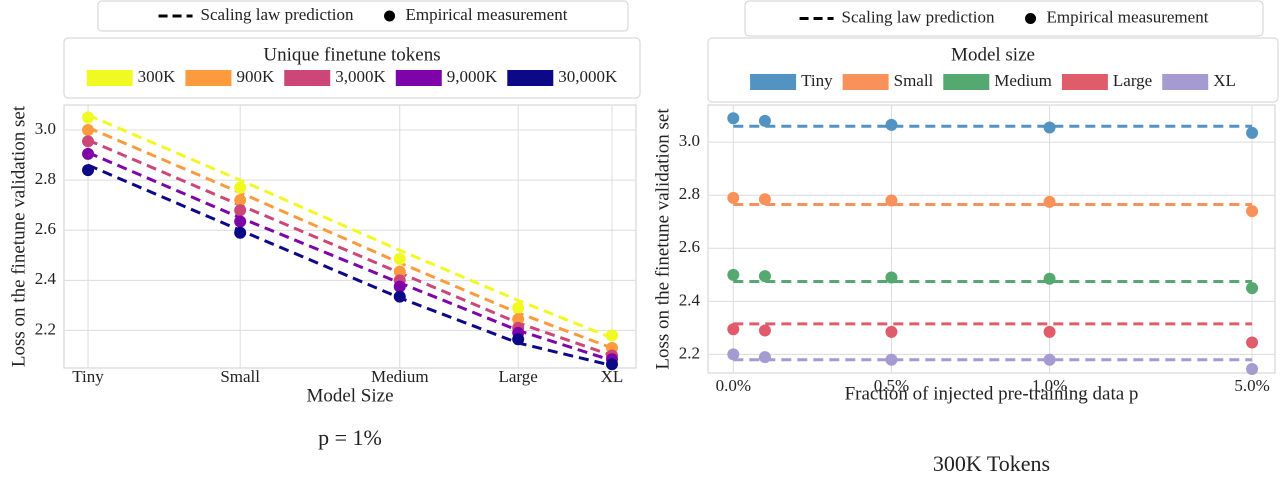 This screenshot has width=1284, height=478. What do you see at coordinates (991, 463) in the screenshot?
I see `chart-title: 300K Tokens` at bounding box center [991, 463].